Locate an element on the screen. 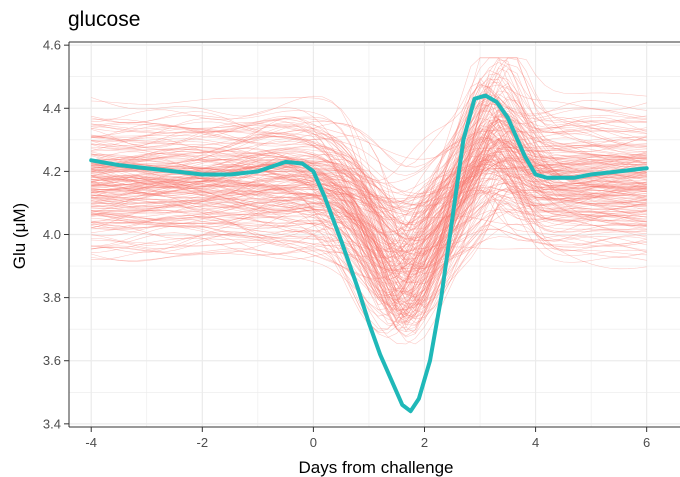  y-tick-label: 3.4 is located at coordinates (52, 423).